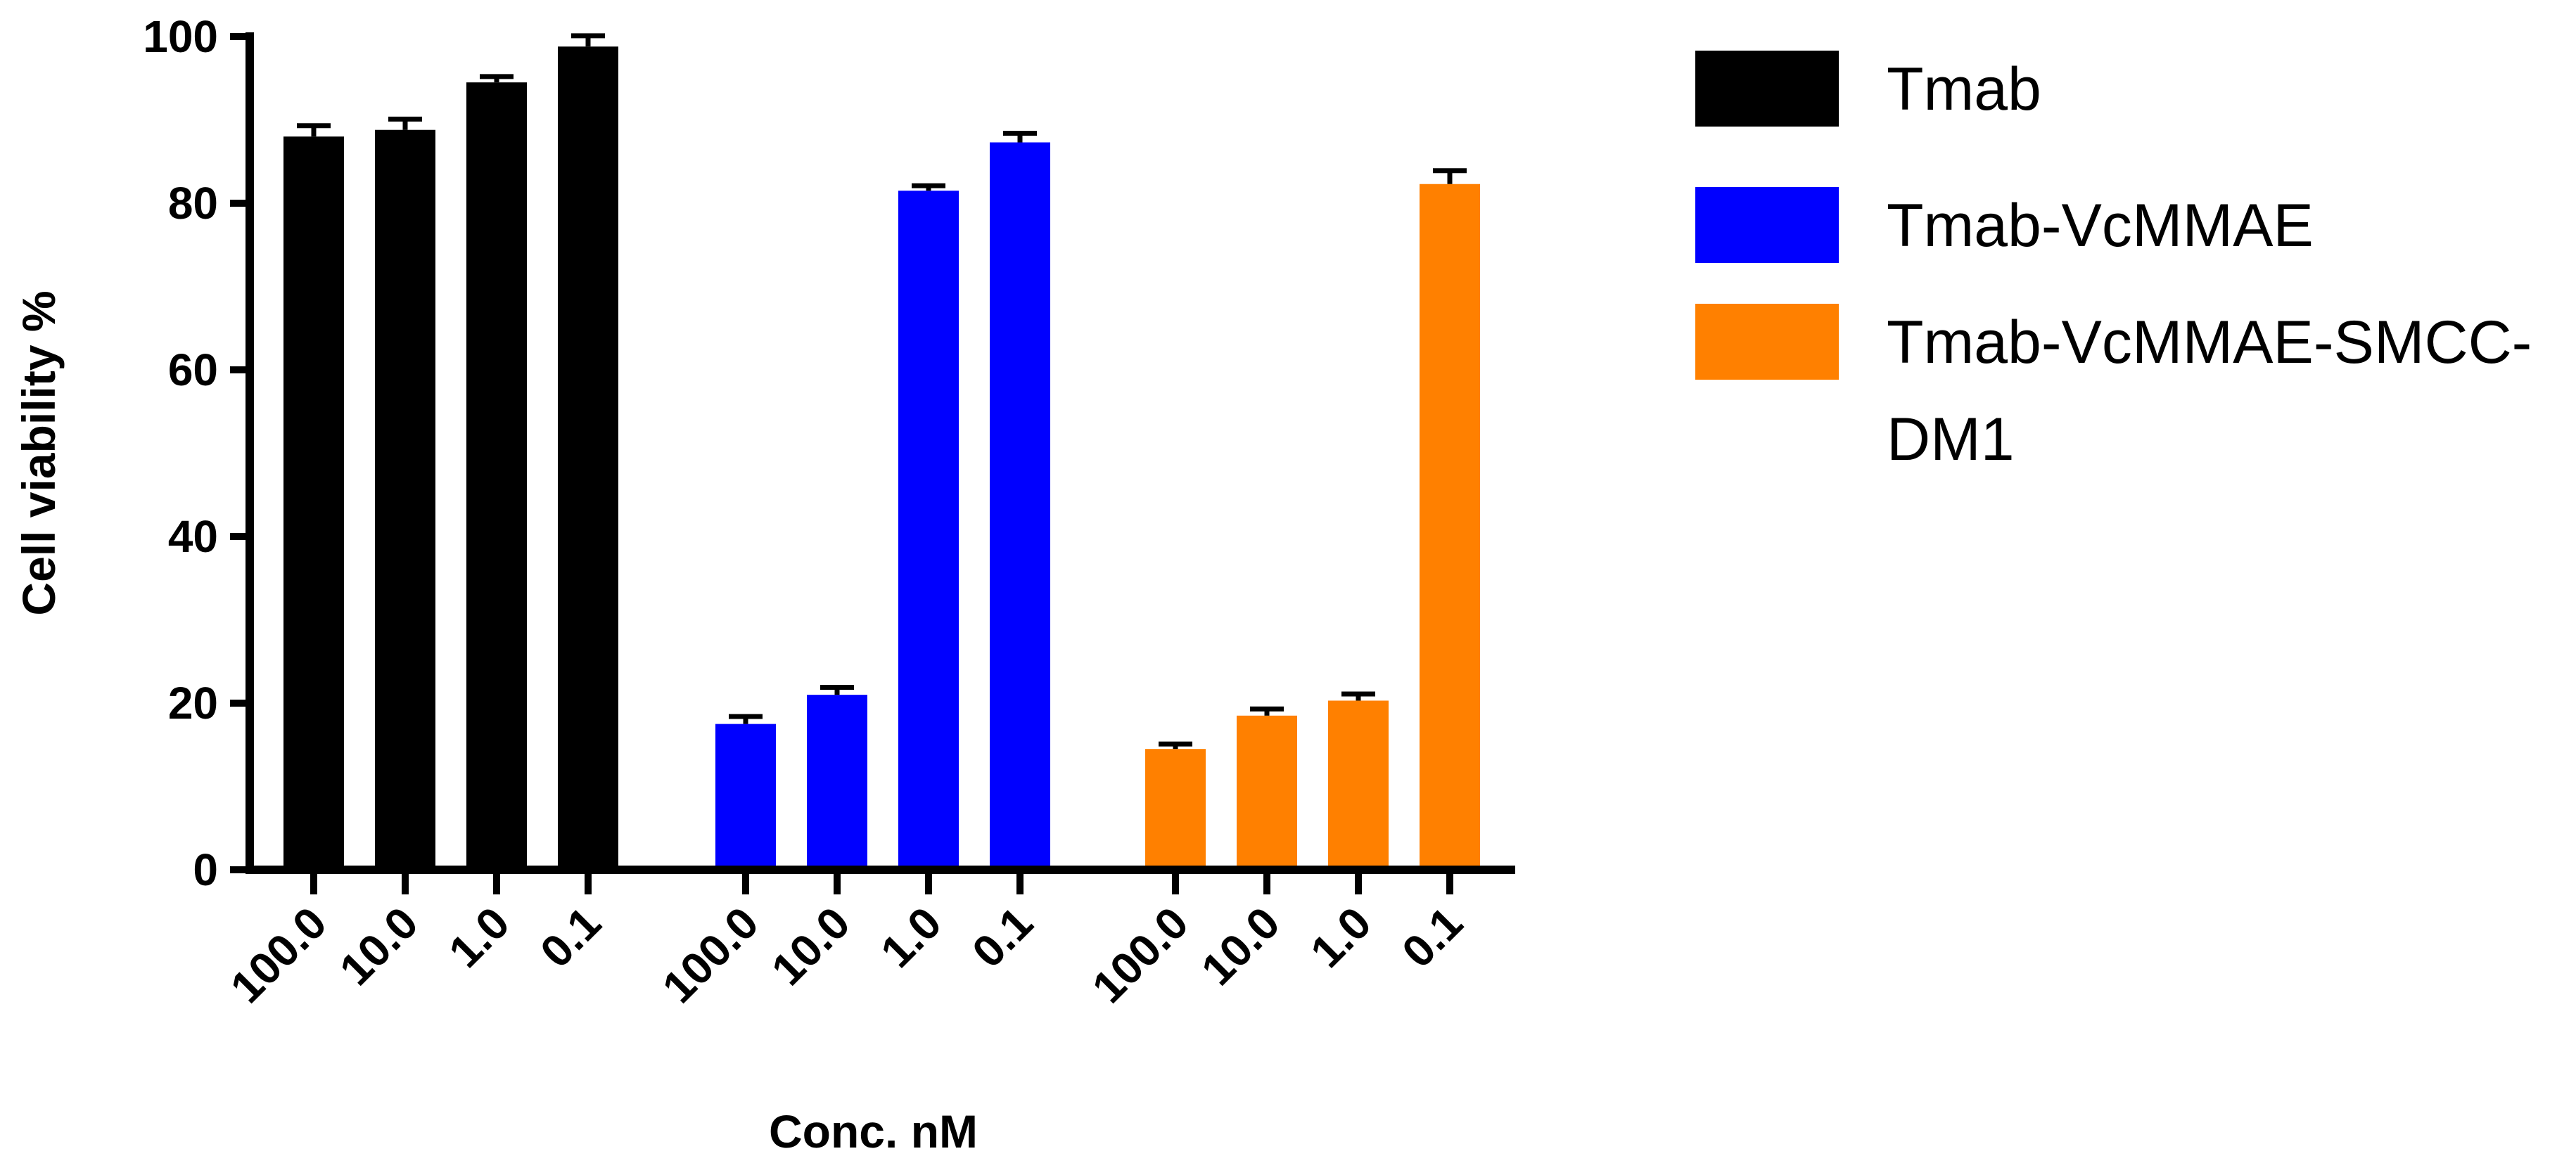  I want to click on y-tick-label: 60, so click(193, 370).